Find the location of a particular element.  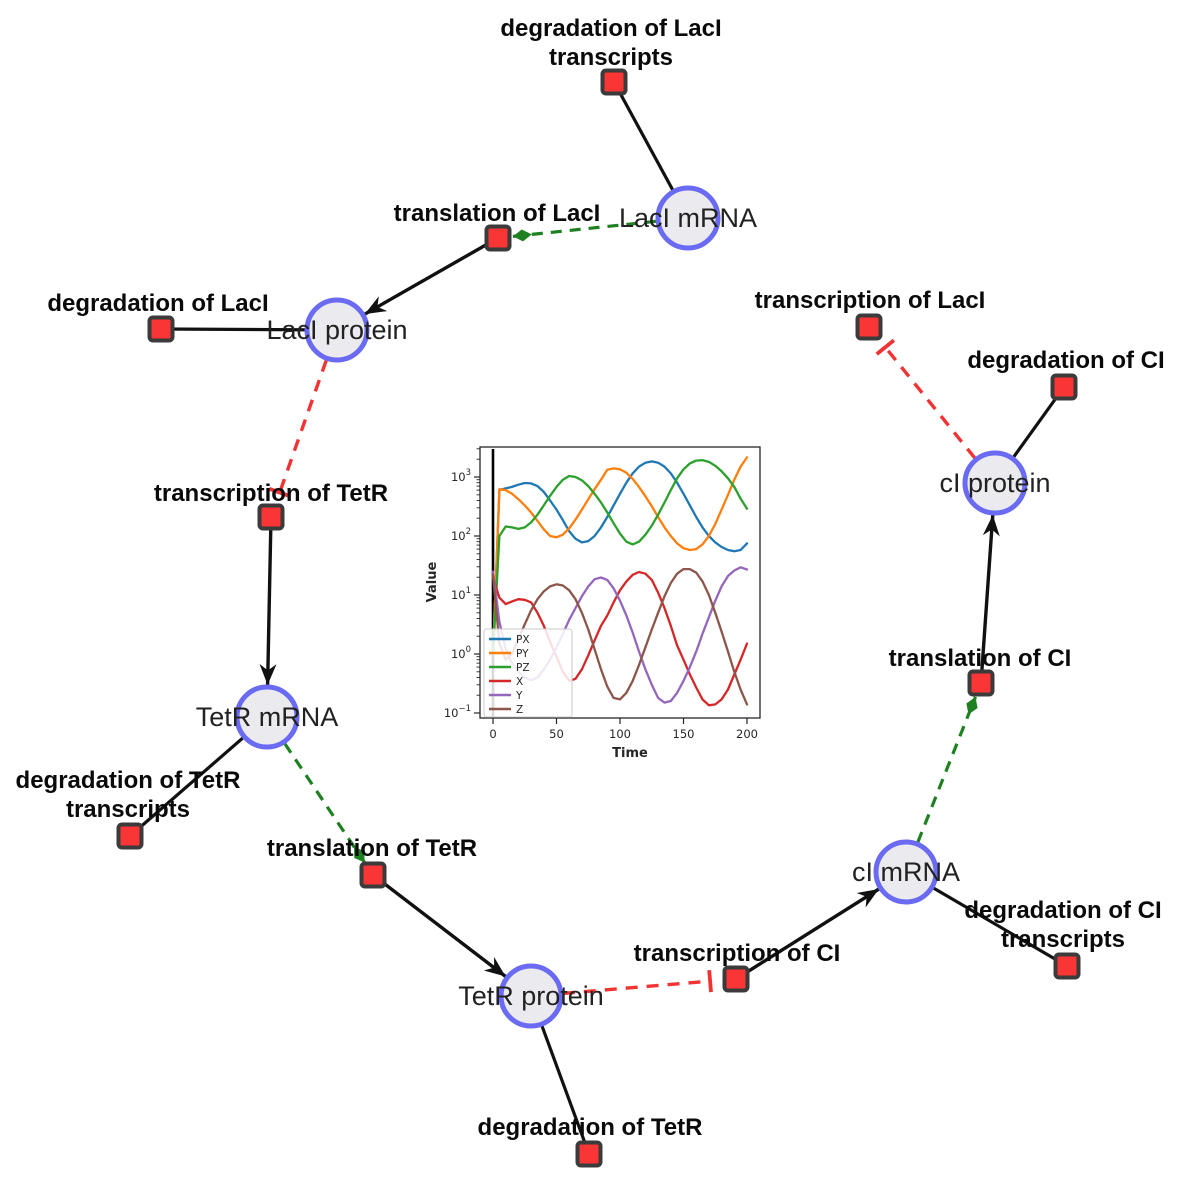

legend-label-X: X is located at coordinates (519, 682).